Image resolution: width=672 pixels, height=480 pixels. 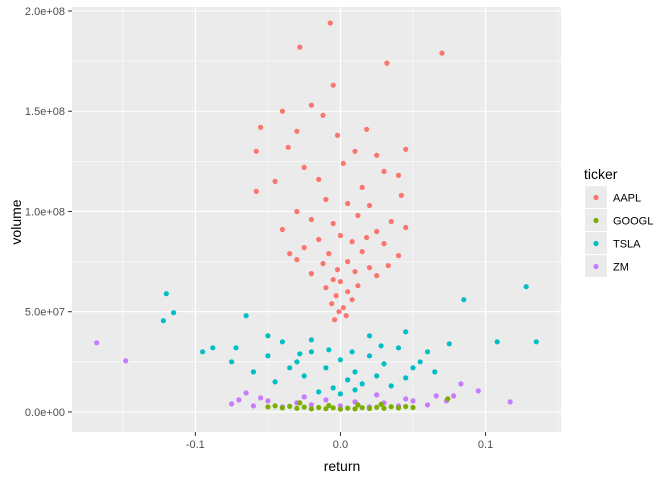 What do you see at coordinates (621, 268) in the screenshot?
I see `legend-label-zm: ZM` at bounding box center [621, 268].